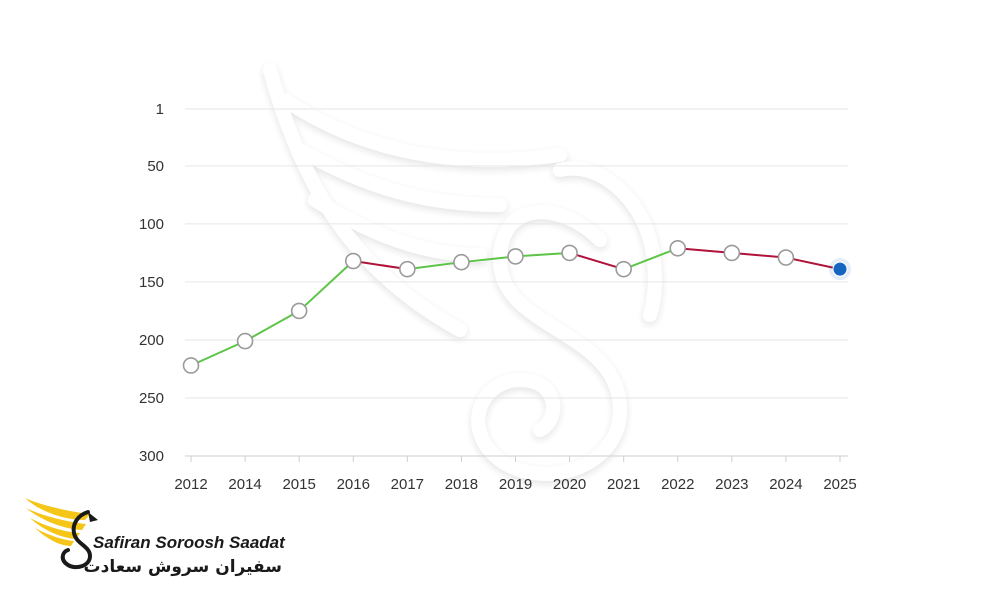 The height and width of the screenshot is (600, 1000). Describe the element at coordinates (190, 484) in the screenshot. I see `x-tick-label: 2012` at that location.